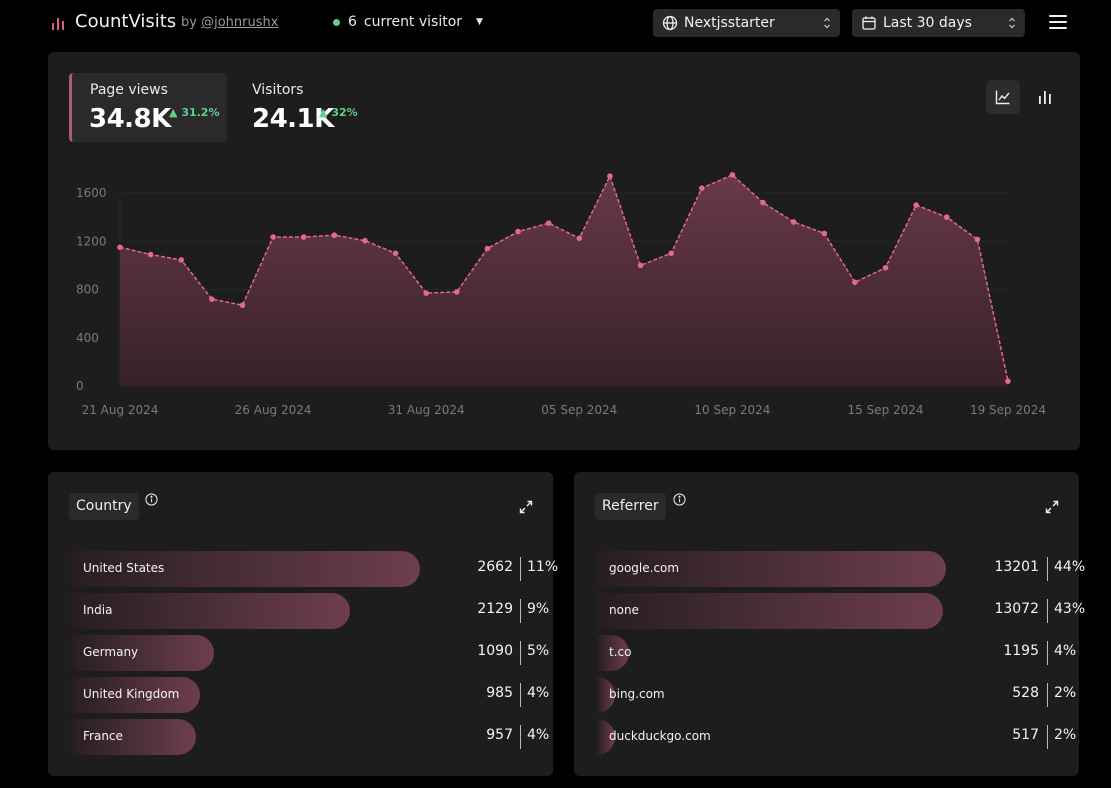  What do you see at coordinates (927, 23) in the screenshot?
I see `date-range-value: Last 30 days` at bounding box center [927, 23].